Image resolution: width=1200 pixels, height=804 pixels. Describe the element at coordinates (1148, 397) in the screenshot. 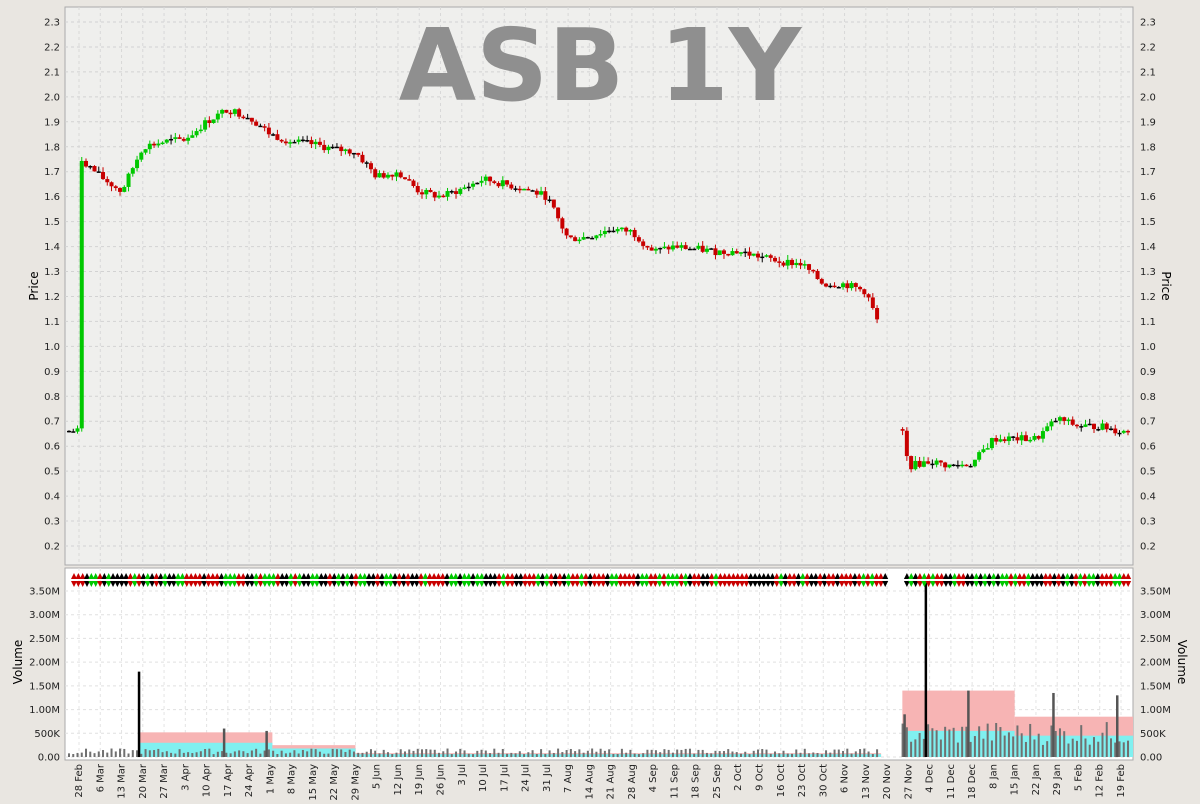

I see `price-tick-right: 0.8` at that location.